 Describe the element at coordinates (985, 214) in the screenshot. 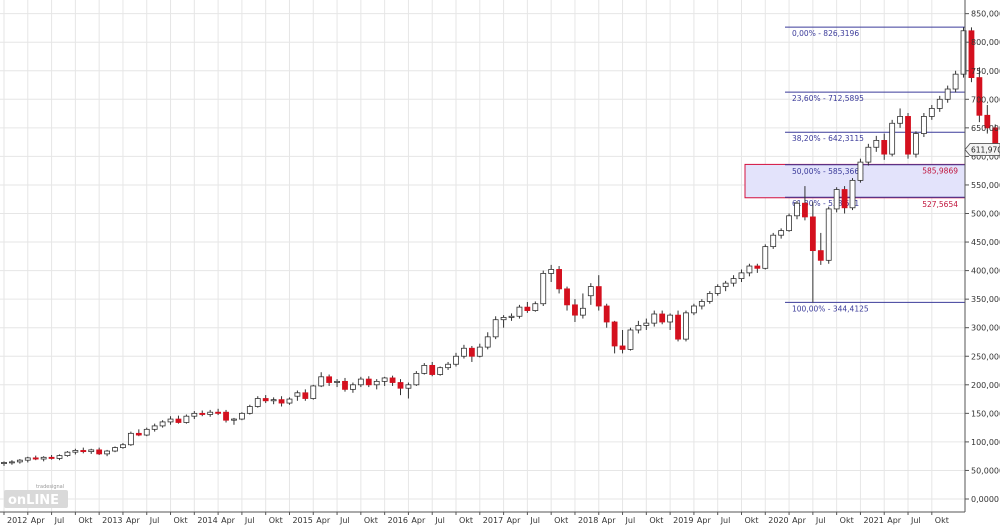

I see `y-tick-label: 500,0000` at that location.